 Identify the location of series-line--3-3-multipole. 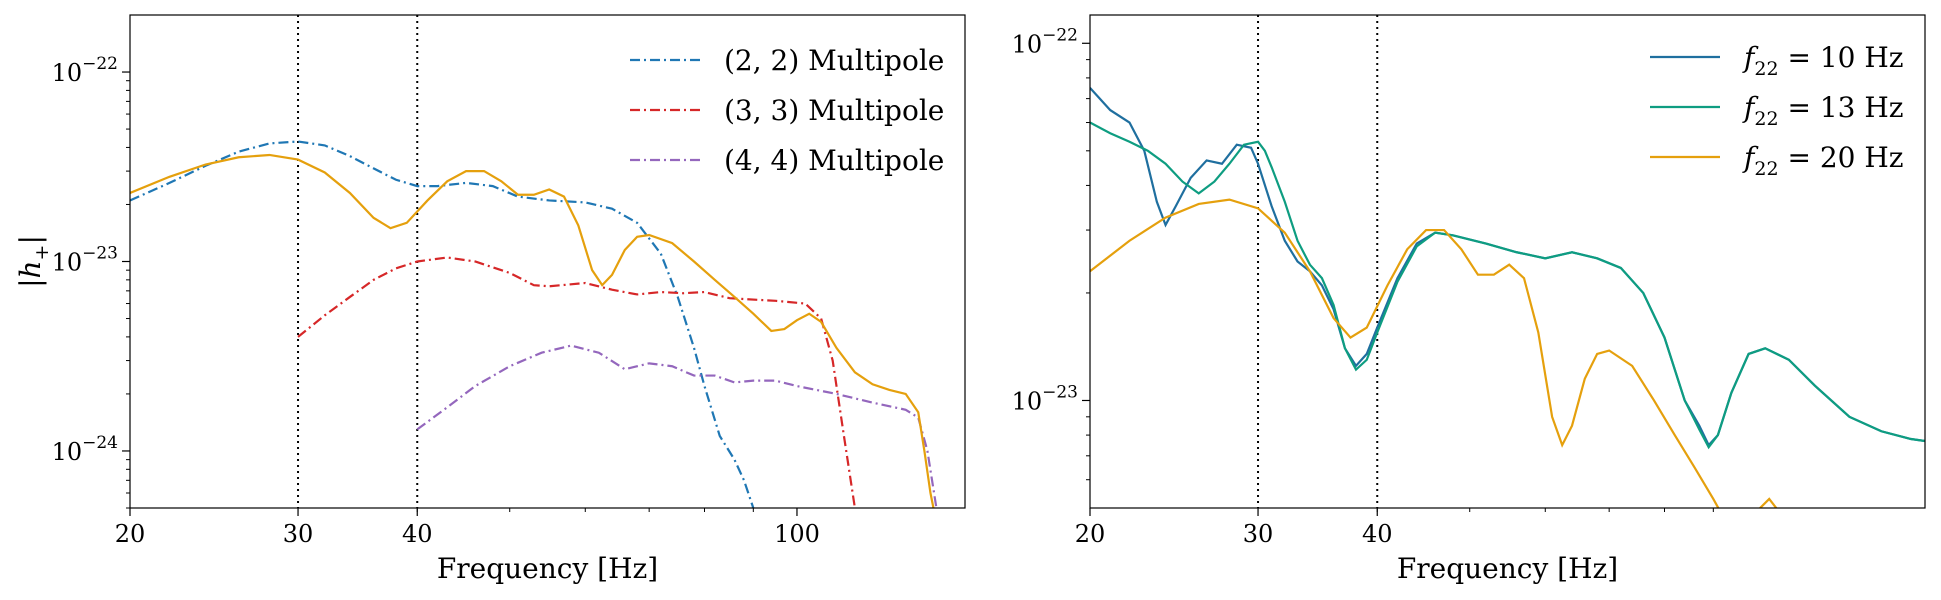
(576, 382).